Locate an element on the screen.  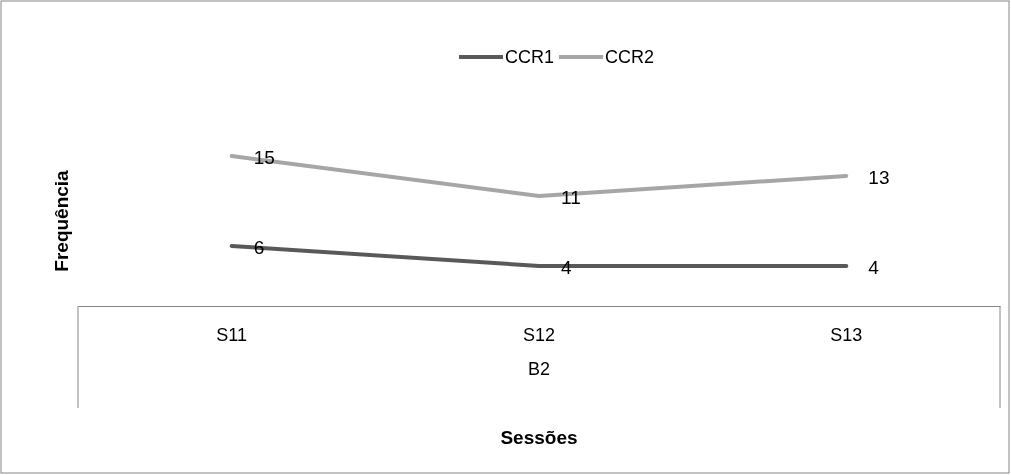
x-tick-label: S13 is located at coordinates (846, 334).